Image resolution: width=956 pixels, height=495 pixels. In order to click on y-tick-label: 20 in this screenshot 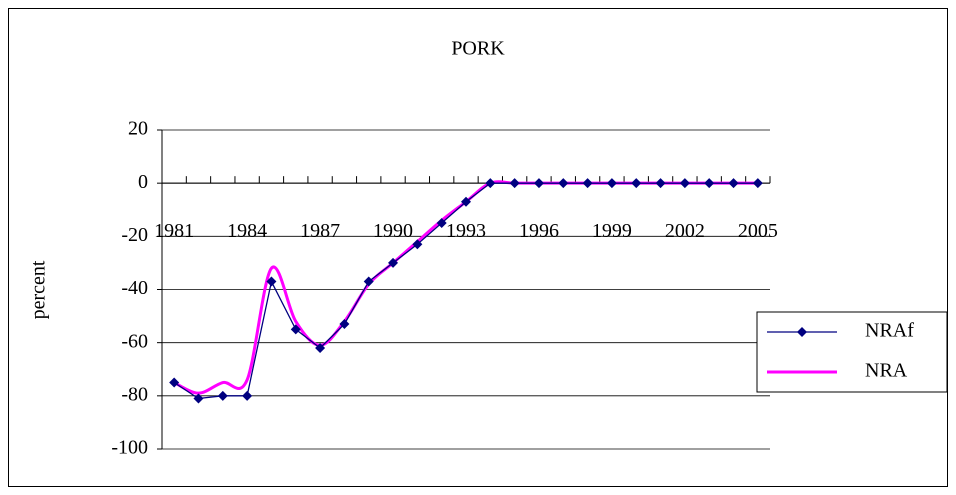, I will do `click(138, 129)`.